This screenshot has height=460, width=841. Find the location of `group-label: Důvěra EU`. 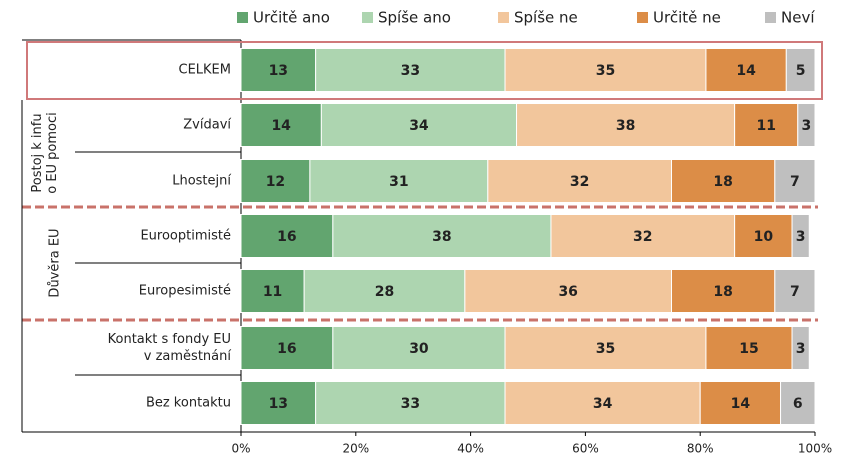

group-label: Důvěra EU is located at coordinates (55, 263).